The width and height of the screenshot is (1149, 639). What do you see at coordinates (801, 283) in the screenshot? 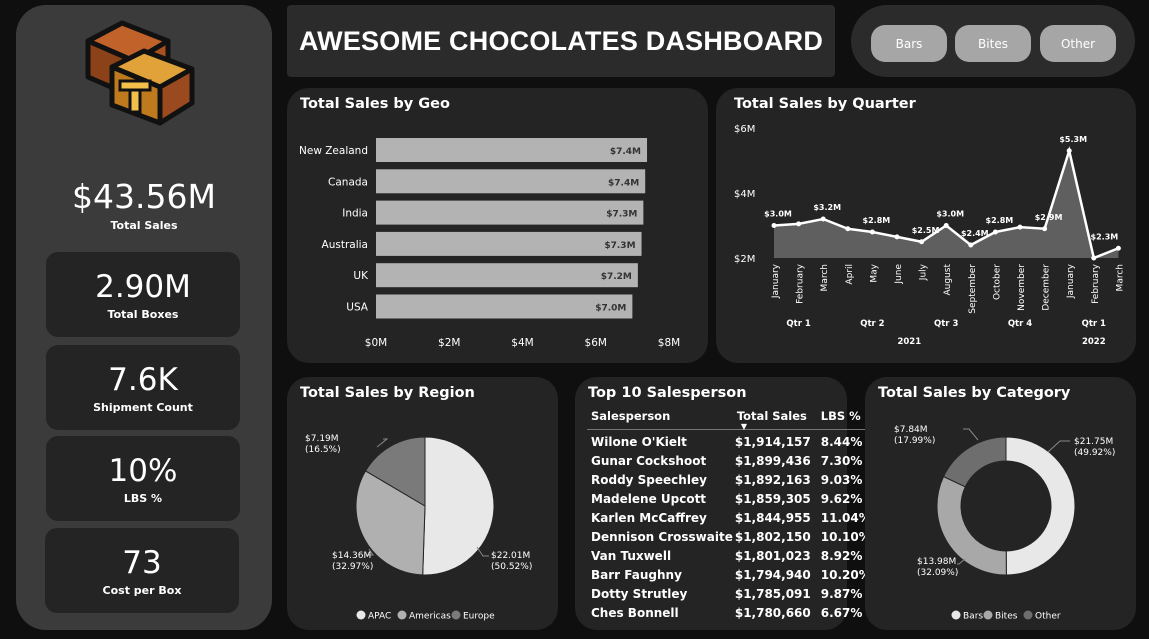
I see `quarter-month-label: February` at bounding box center [801, 283].